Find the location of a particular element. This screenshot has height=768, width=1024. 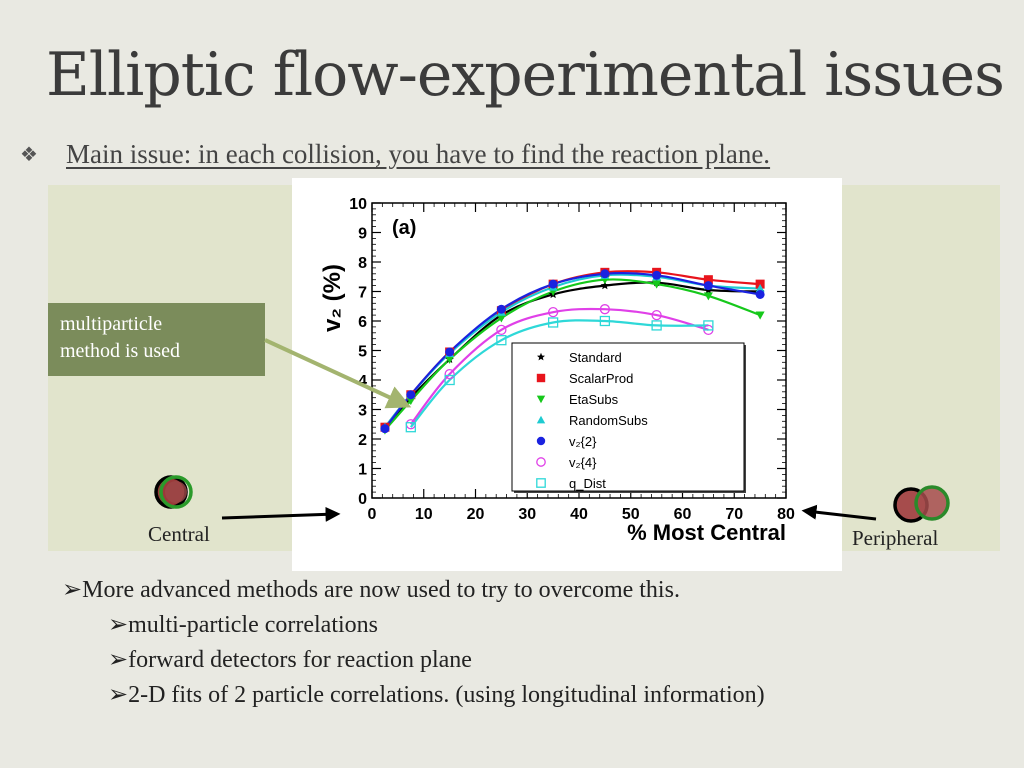

legend-label: RandomSubs is located at coordinates (608, 420).